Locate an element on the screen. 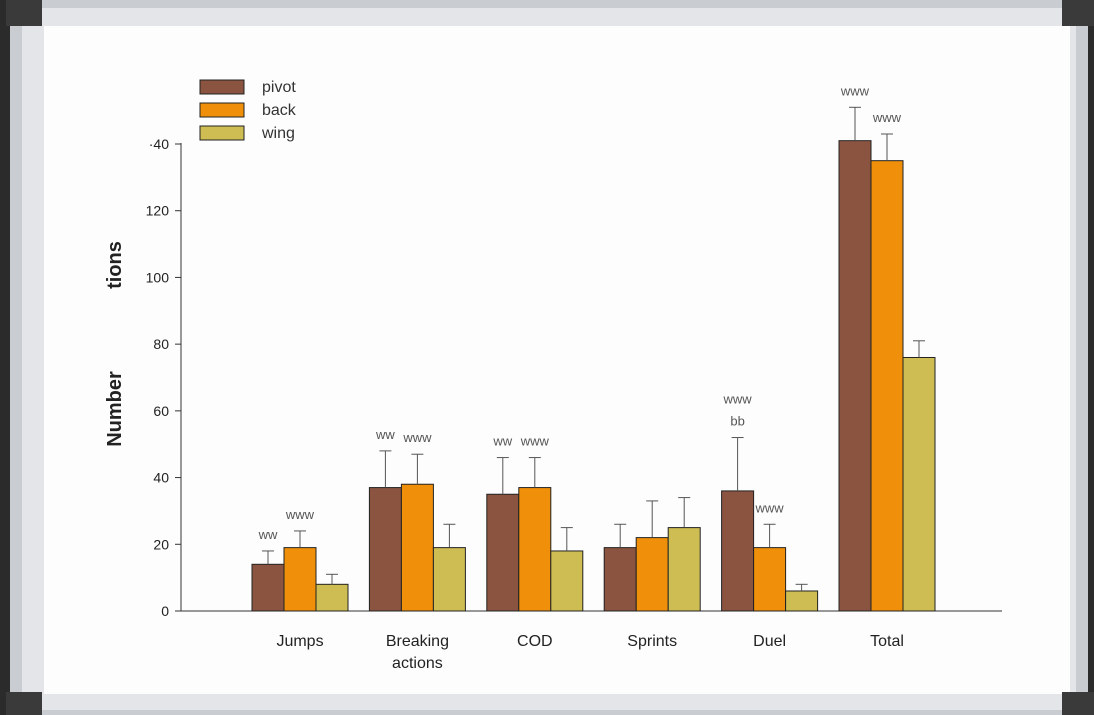 The height and width of the screenshot is (715, 1094). x-category-label: actions is located at coordinates (417, 663).